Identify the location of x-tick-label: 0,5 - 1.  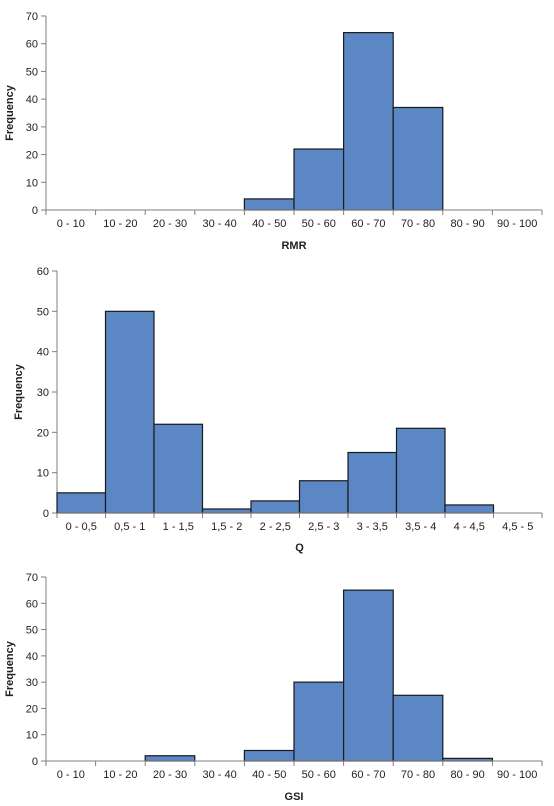
(129, 527).